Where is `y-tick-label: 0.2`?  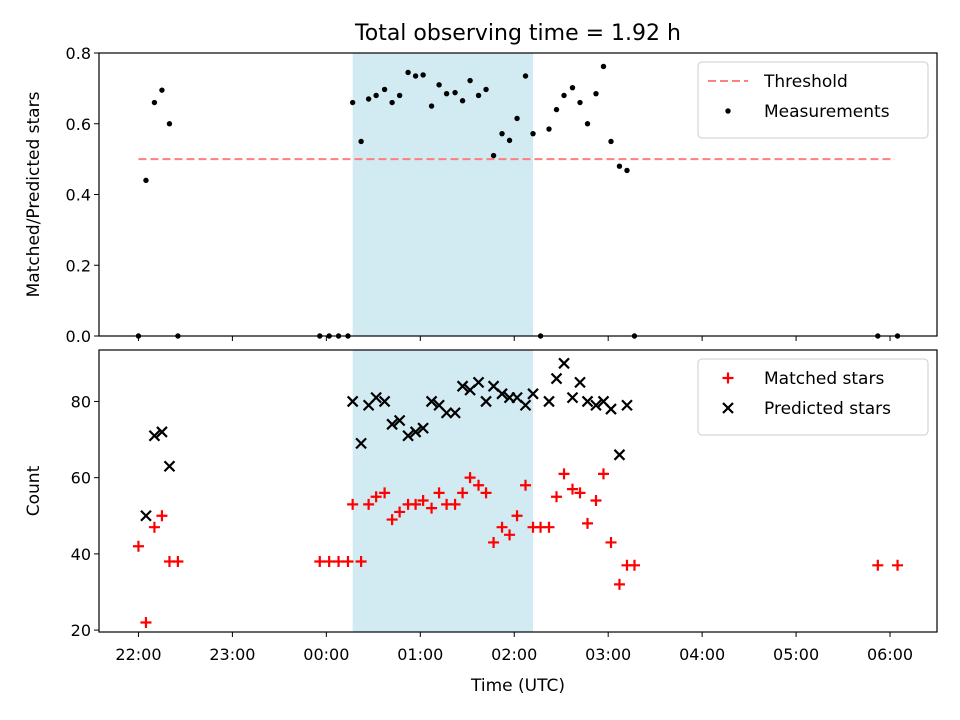
y-tick-label: 0.2 is located at coordinates (78, 265).